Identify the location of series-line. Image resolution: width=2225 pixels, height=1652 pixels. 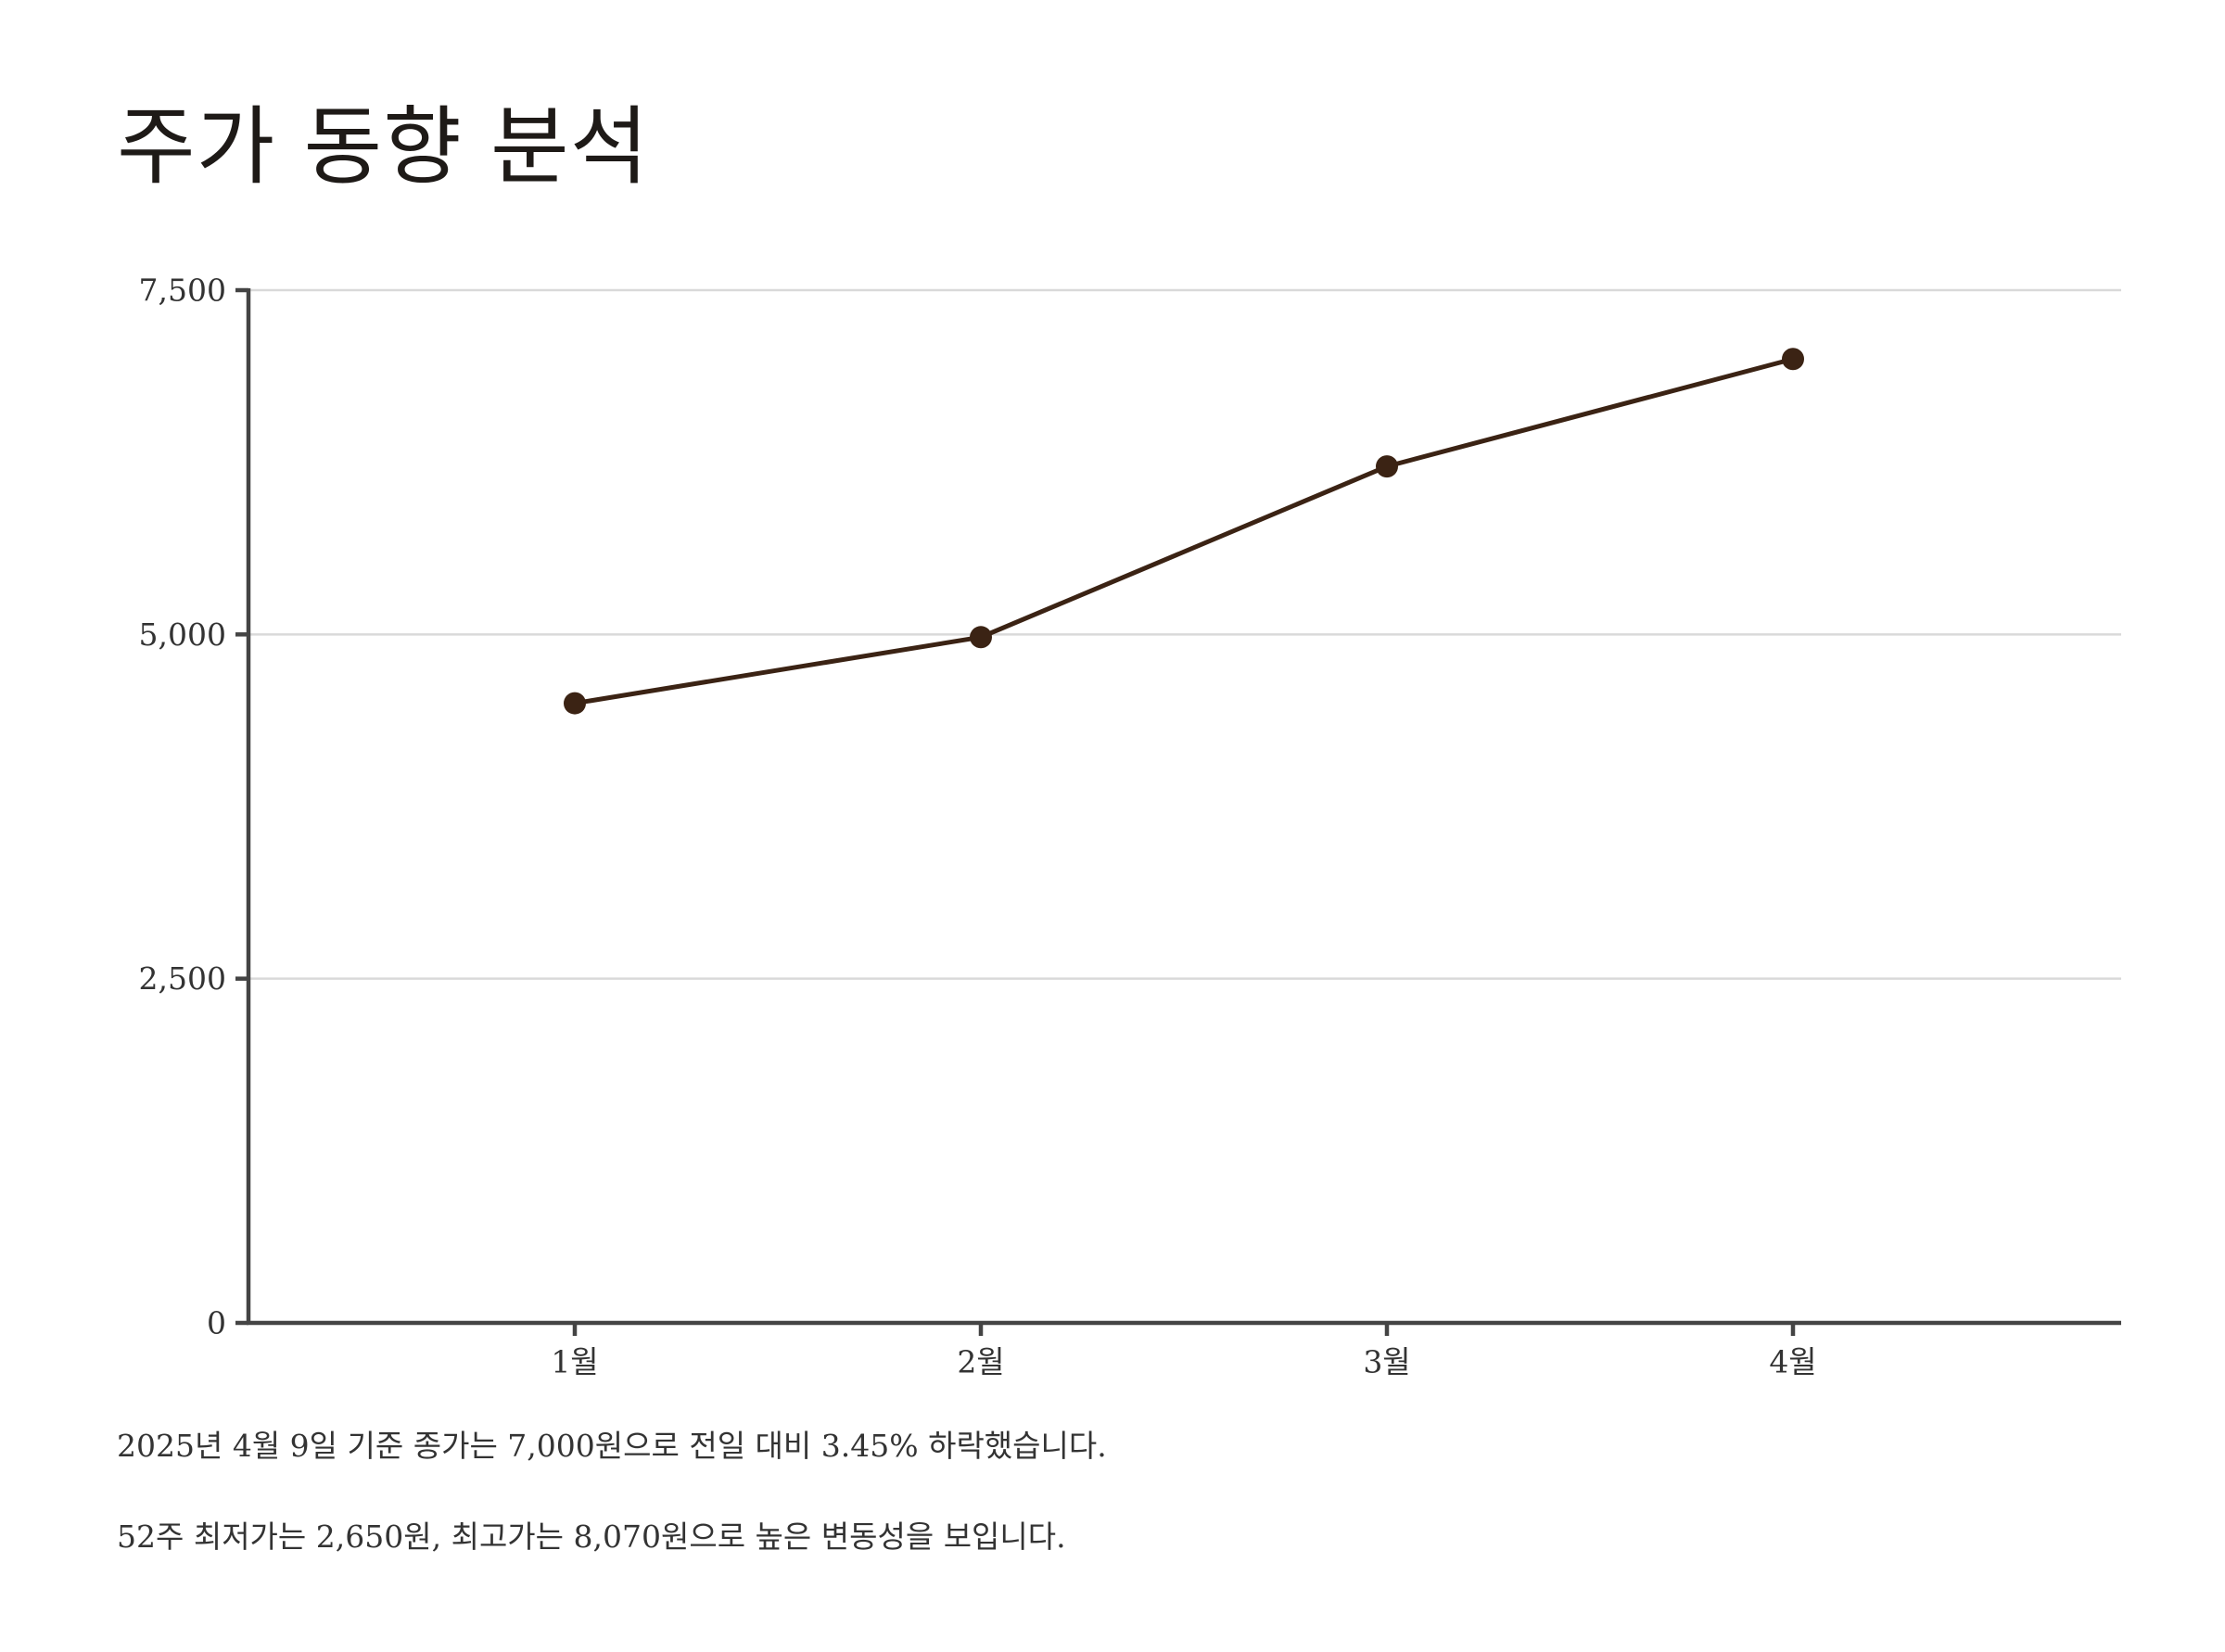
(1184, 531).